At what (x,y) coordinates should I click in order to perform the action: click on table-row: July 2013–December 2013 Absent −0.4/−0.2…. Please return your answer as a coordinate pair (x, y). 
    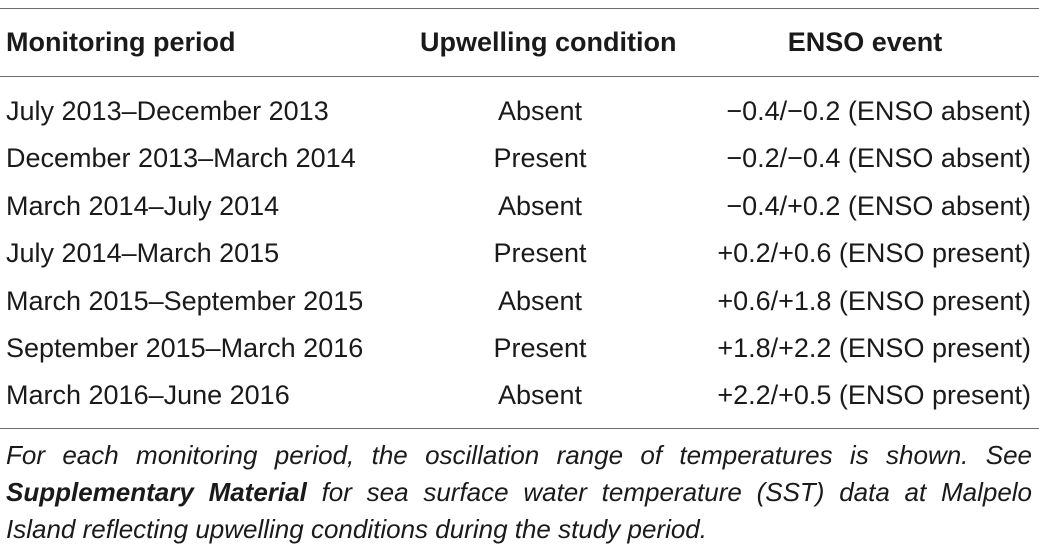
    Looking at the image, I should click on (519, 111).